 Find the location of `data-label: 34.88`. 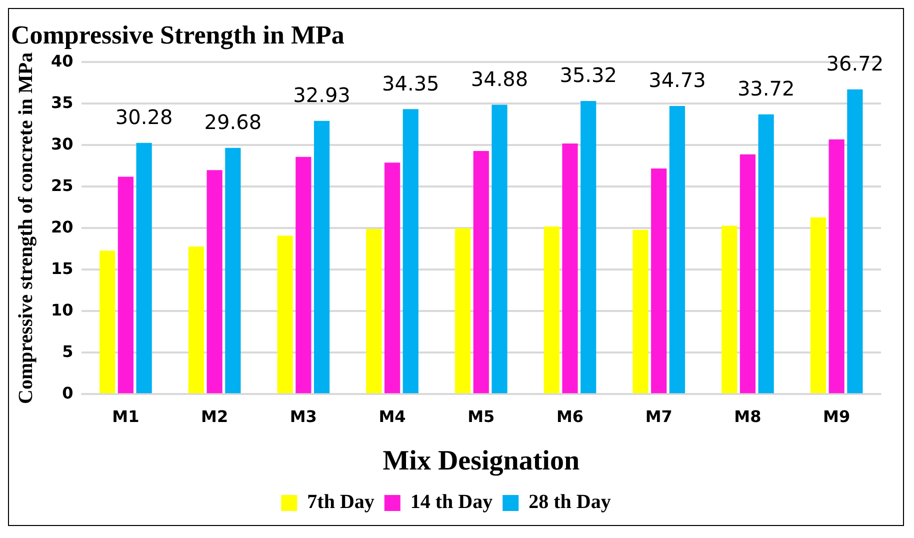

data-label: 34.88 is located at coordinates (499, 78).